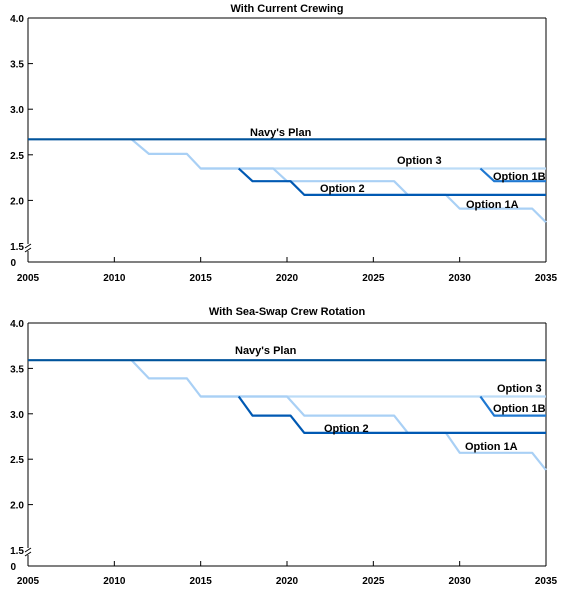  Describe the element at coordinates (287, 312) in the screenshot. I see `chart-title: With Sea-Swap Crew Rotation` at that location.